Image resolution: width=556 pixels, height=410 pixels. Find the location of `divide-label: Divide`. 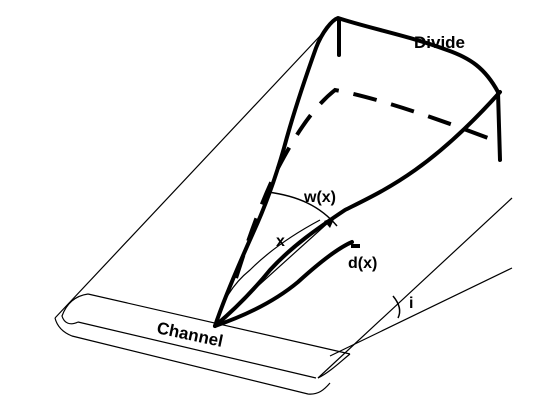

divide-label: Divide is located at coordinates (439, 42).